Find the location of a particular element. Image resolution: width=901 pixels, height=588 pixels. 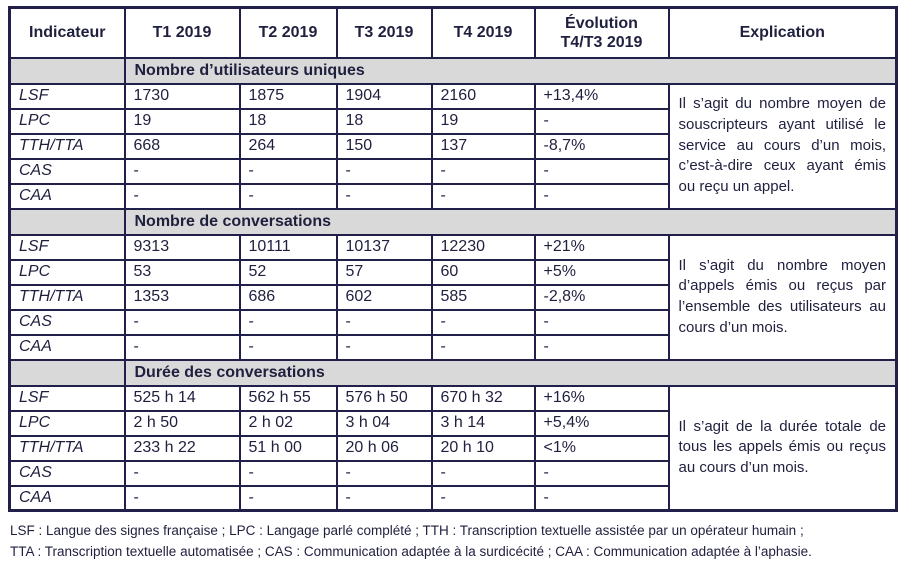

section-title: Durée des conversations is located at coordinates (510, 372).